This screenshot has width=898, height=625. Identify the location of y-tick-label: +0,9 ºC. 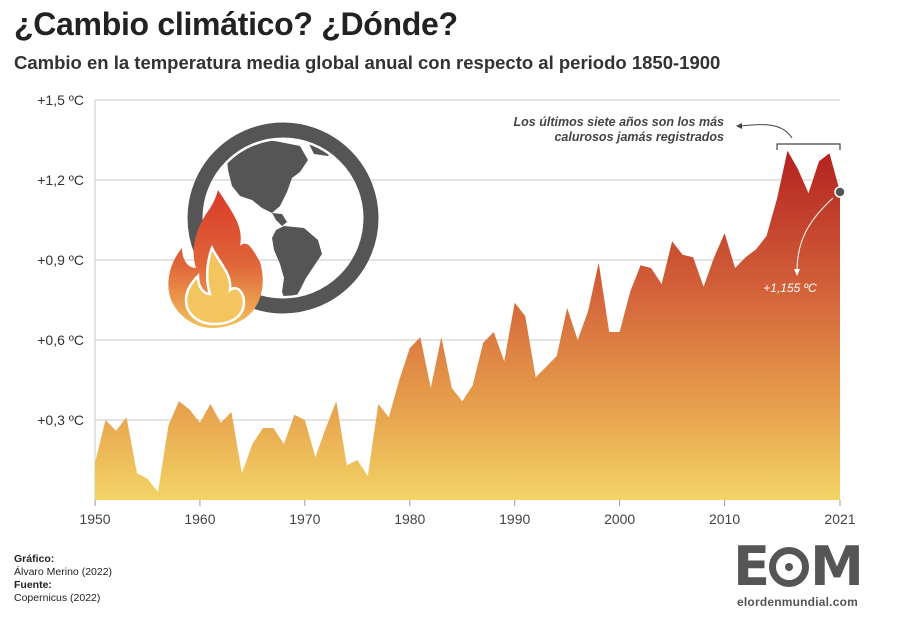
(60, 260).